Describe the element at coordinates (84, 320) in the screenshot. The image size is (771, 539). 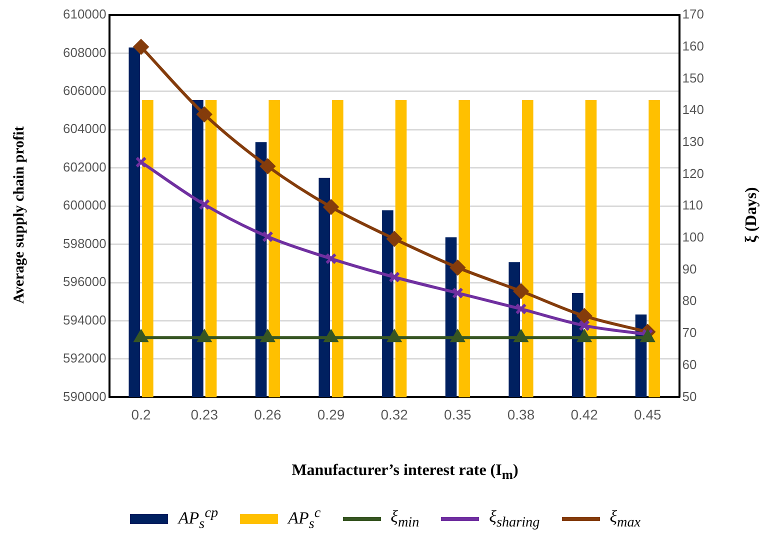
I see `y-tick-label: 594000` at that location.